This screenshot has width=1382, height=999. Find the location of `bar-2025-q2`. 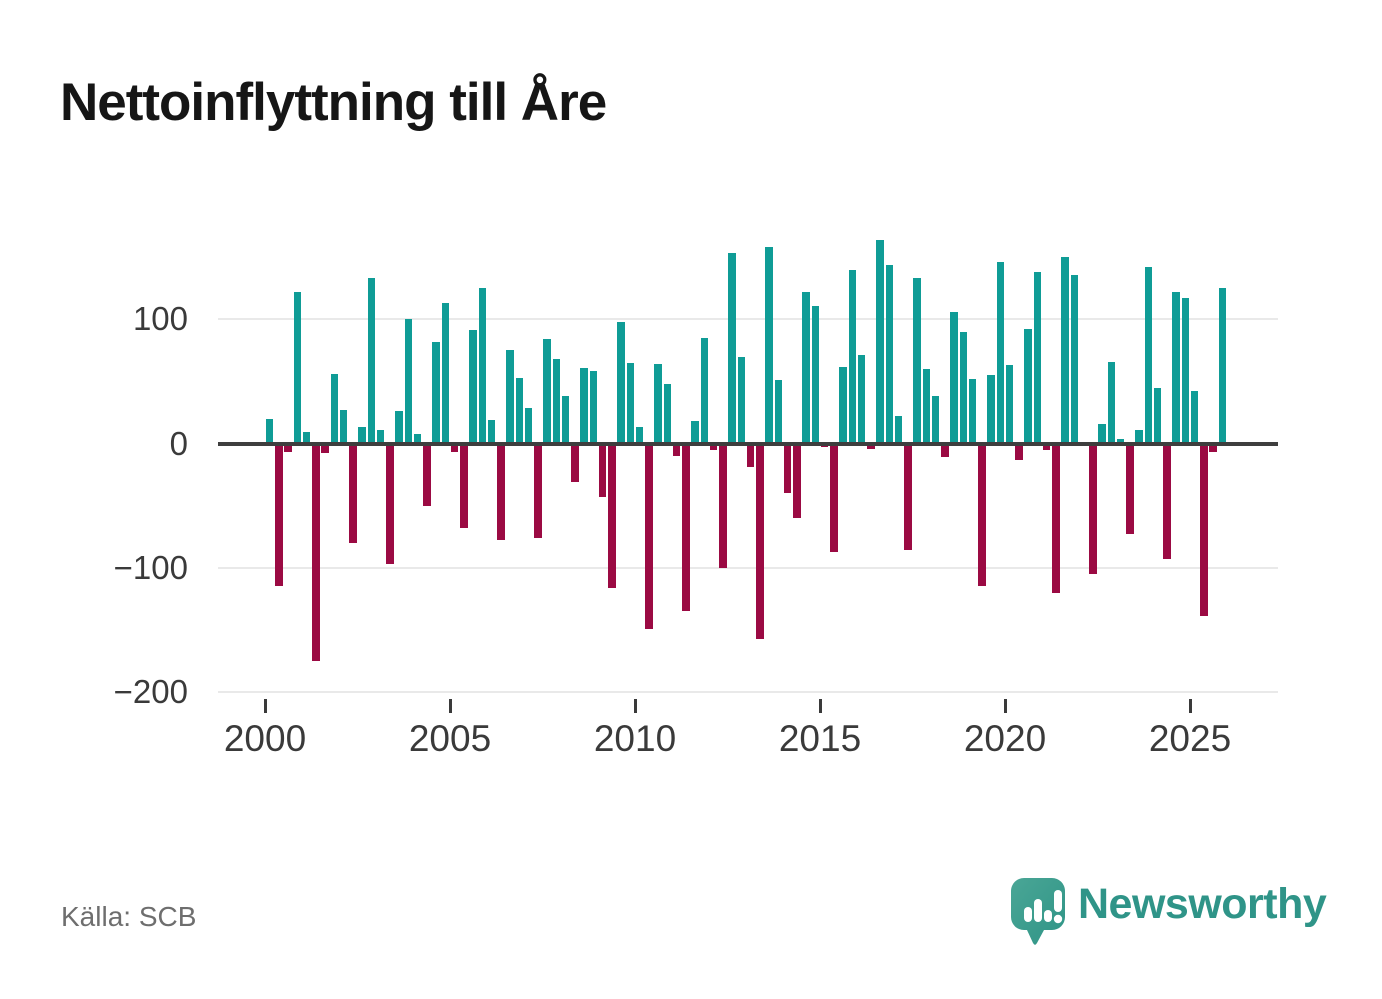

bar-2025-q2 is located at coordinates (1204, 530).